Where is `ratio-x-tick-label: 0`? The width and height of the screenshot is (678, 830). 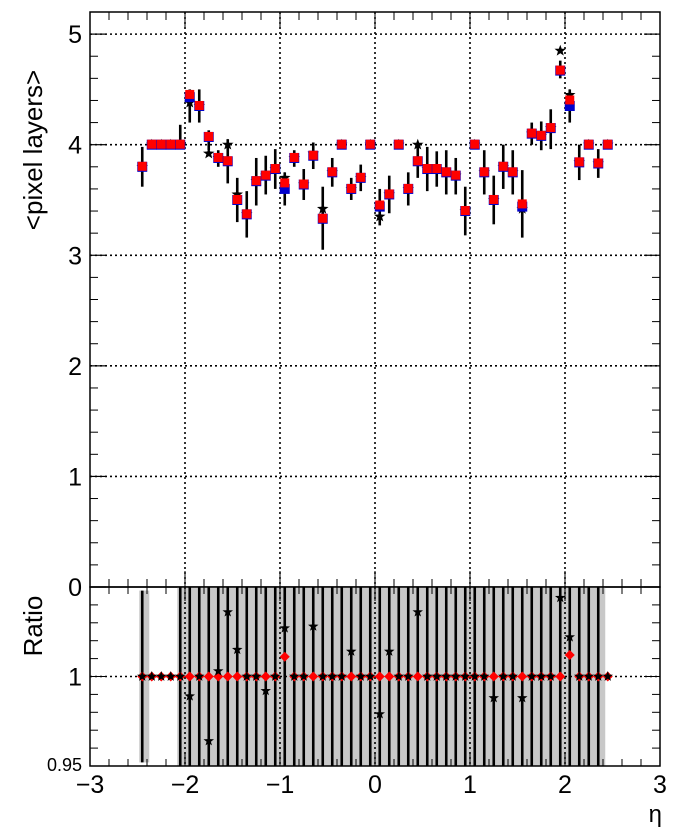
ratio-x-tick-label: 0 is located at coordinates (375, 785).